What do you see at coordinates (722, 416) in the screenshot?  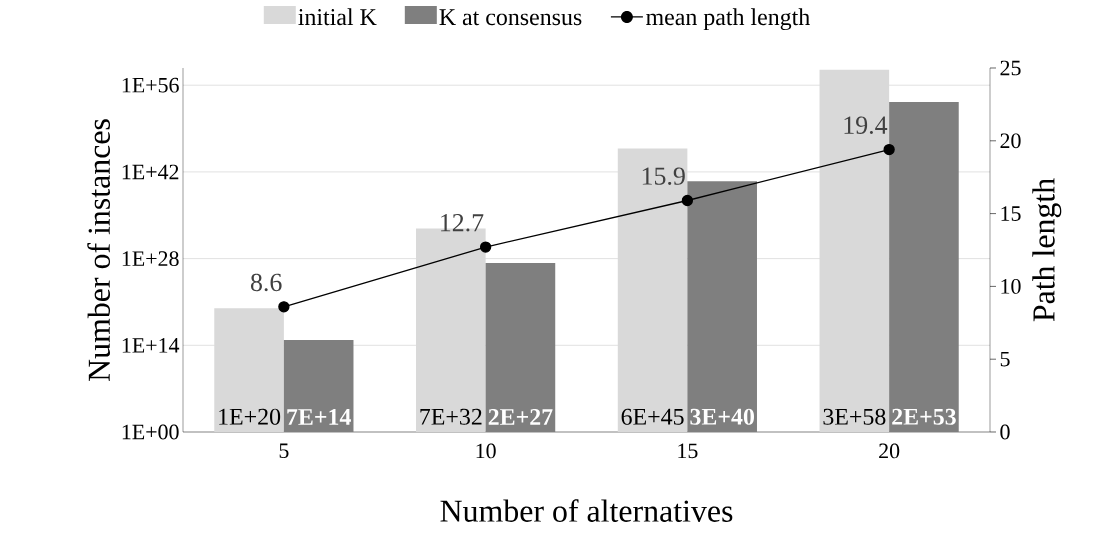 I see `data-label: 3E+40` at bounding box center [722, 416].